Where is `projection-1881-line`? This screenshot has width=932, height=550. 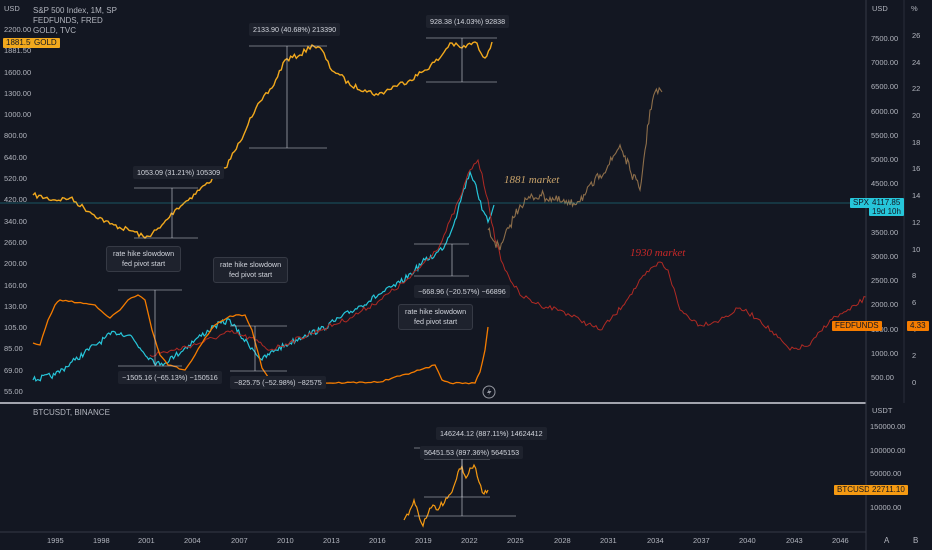 projection-1881-line is located at coordinates (575, 168).